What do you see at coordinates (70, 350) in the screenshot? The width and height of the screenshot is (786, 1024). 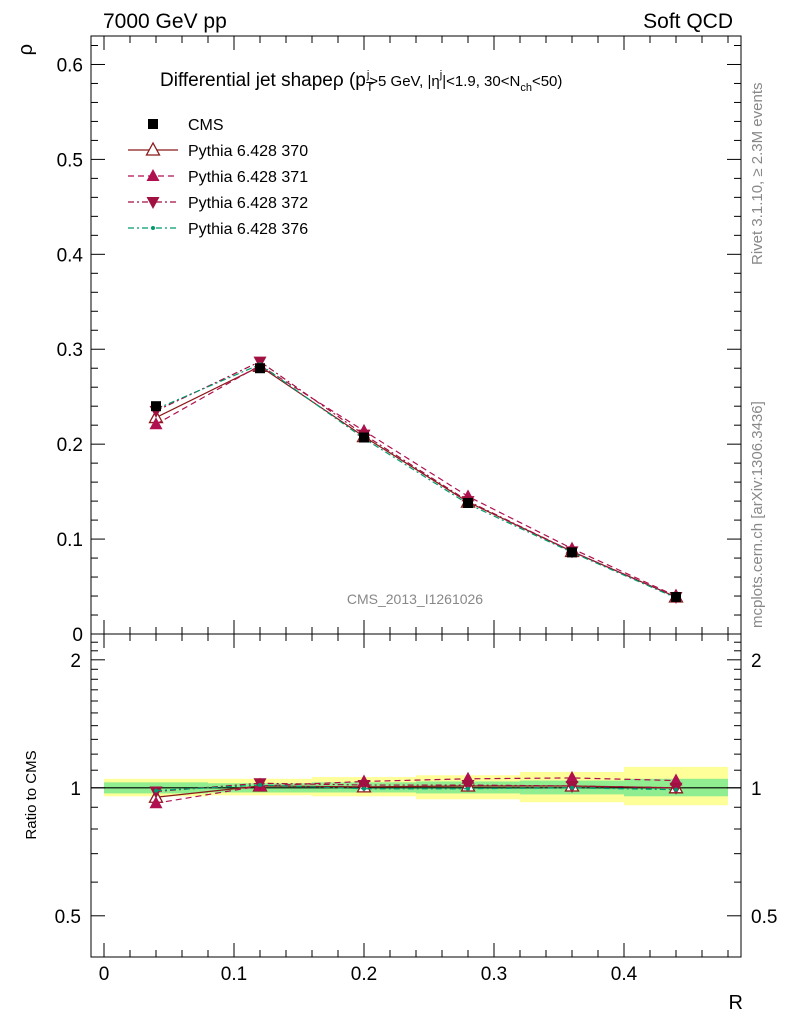 I see `main-y-tick-label: 0.3` at bounding box center [70, 350].